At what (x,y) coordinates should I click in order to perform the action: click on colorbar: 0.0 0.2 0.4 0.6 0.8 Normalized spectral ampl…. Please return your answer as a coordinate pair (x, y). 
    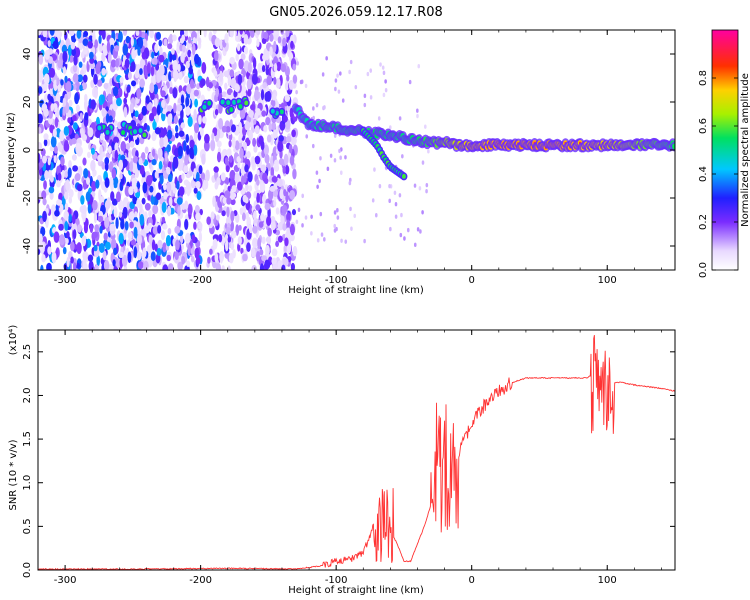
    Looking at the image, I should click on (724, 153).